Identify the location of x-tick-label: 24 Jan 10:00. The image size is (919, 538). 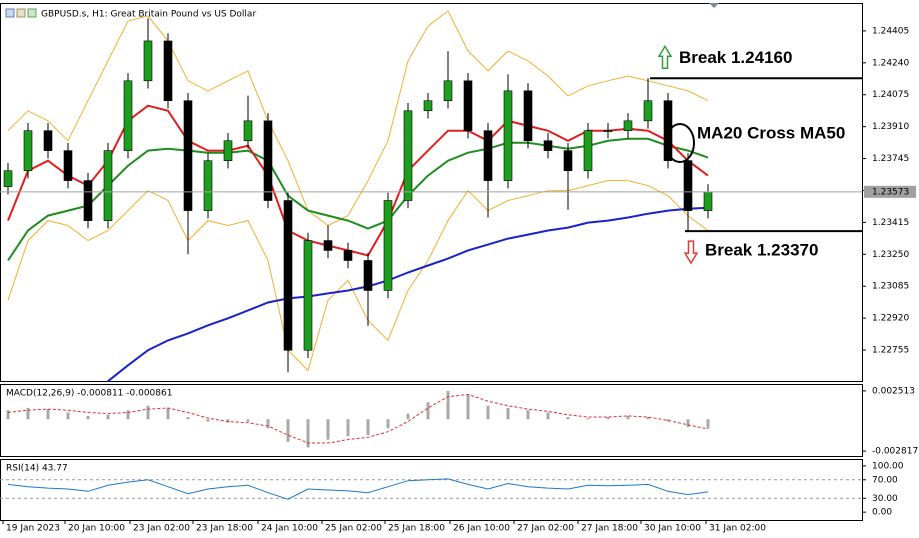
(289, 529).